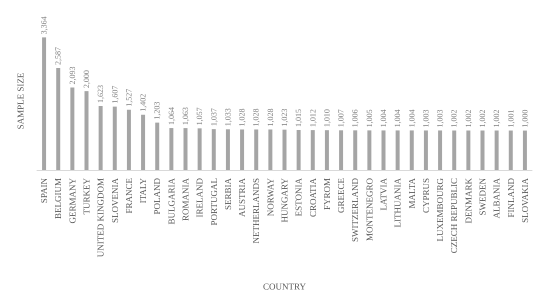 The image size is (550, 305). What do you see at coordinates (143, 103) in the screenshot?
I see `data-label: 1,402` at bounding box center [143, 103].